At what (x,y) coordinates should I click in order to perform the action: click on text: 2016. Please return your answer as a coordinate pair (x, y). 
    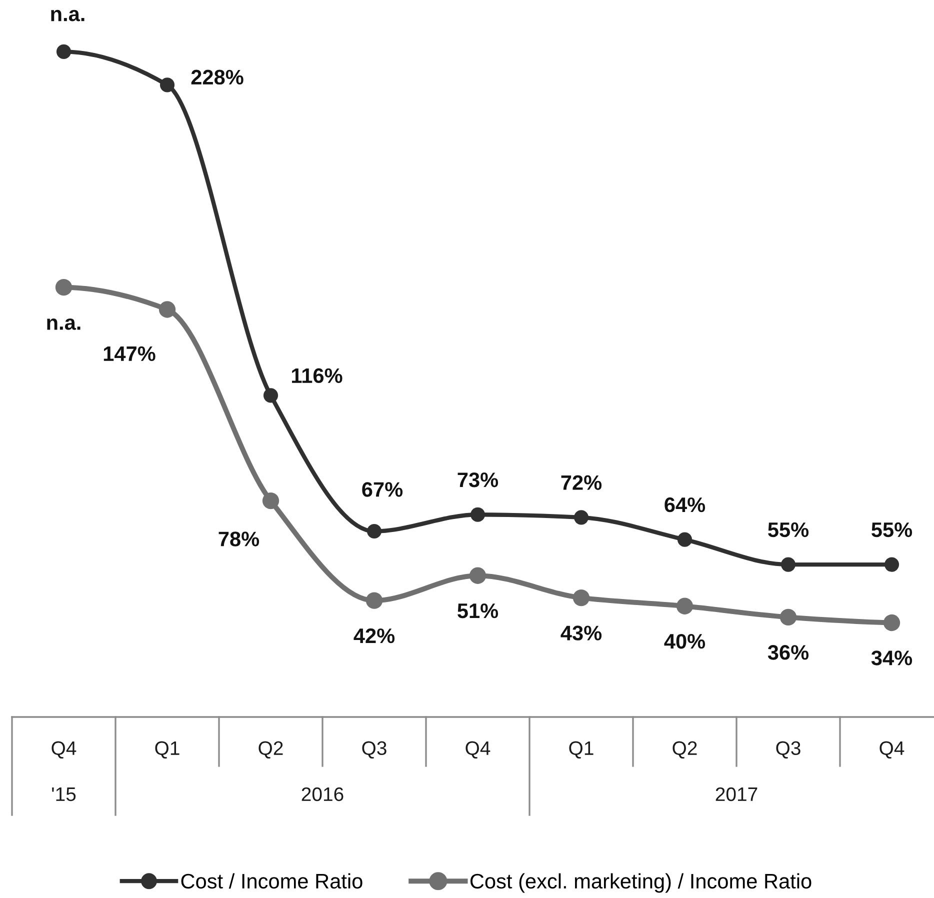
    Looking at the image, I should click on (323, 794).